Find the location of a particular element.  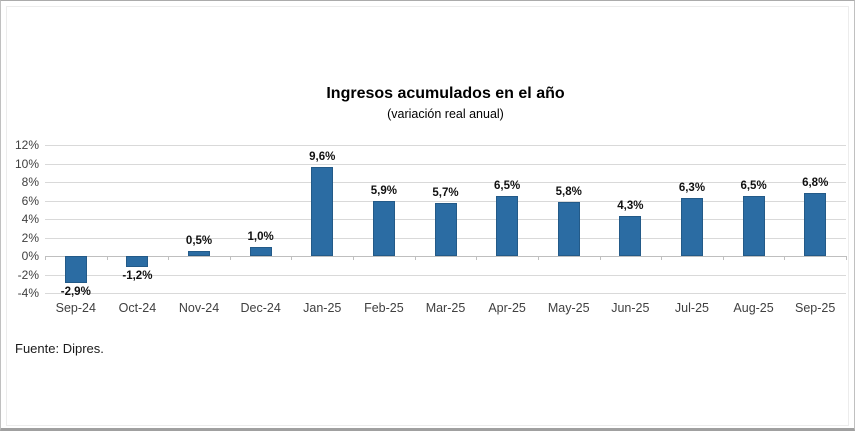

x-axis-category-label: Sep-24 is located at coordinates (75, 308).